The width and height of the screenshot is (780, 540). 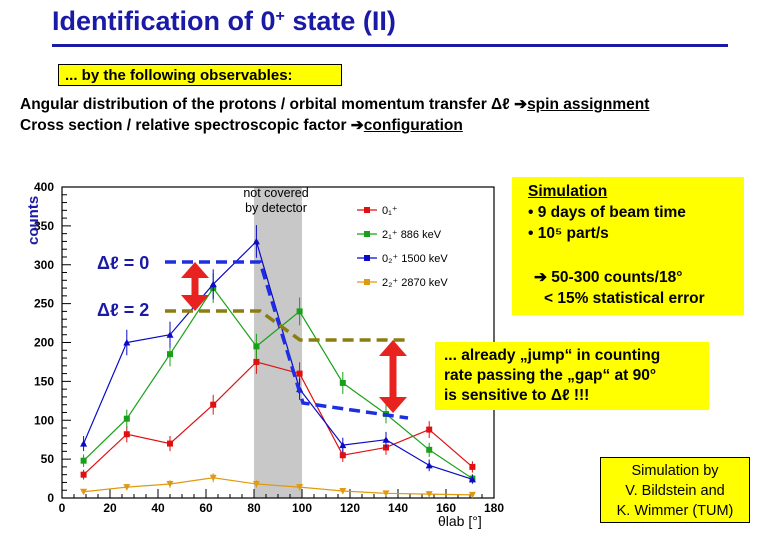 What do you see at coordinates (415, 283) in the screenshot?
I see `legend-label: 2₂⁺ 2870 keV` at bounding box center [415, 283].